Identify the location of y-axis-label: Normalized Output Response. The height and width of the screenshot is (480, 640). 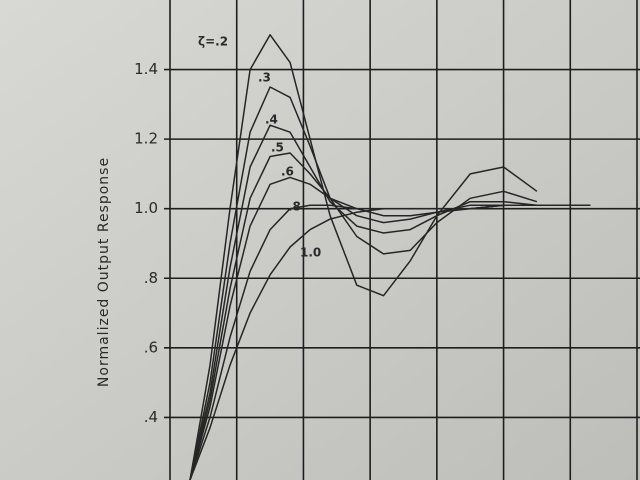
(104, 272).